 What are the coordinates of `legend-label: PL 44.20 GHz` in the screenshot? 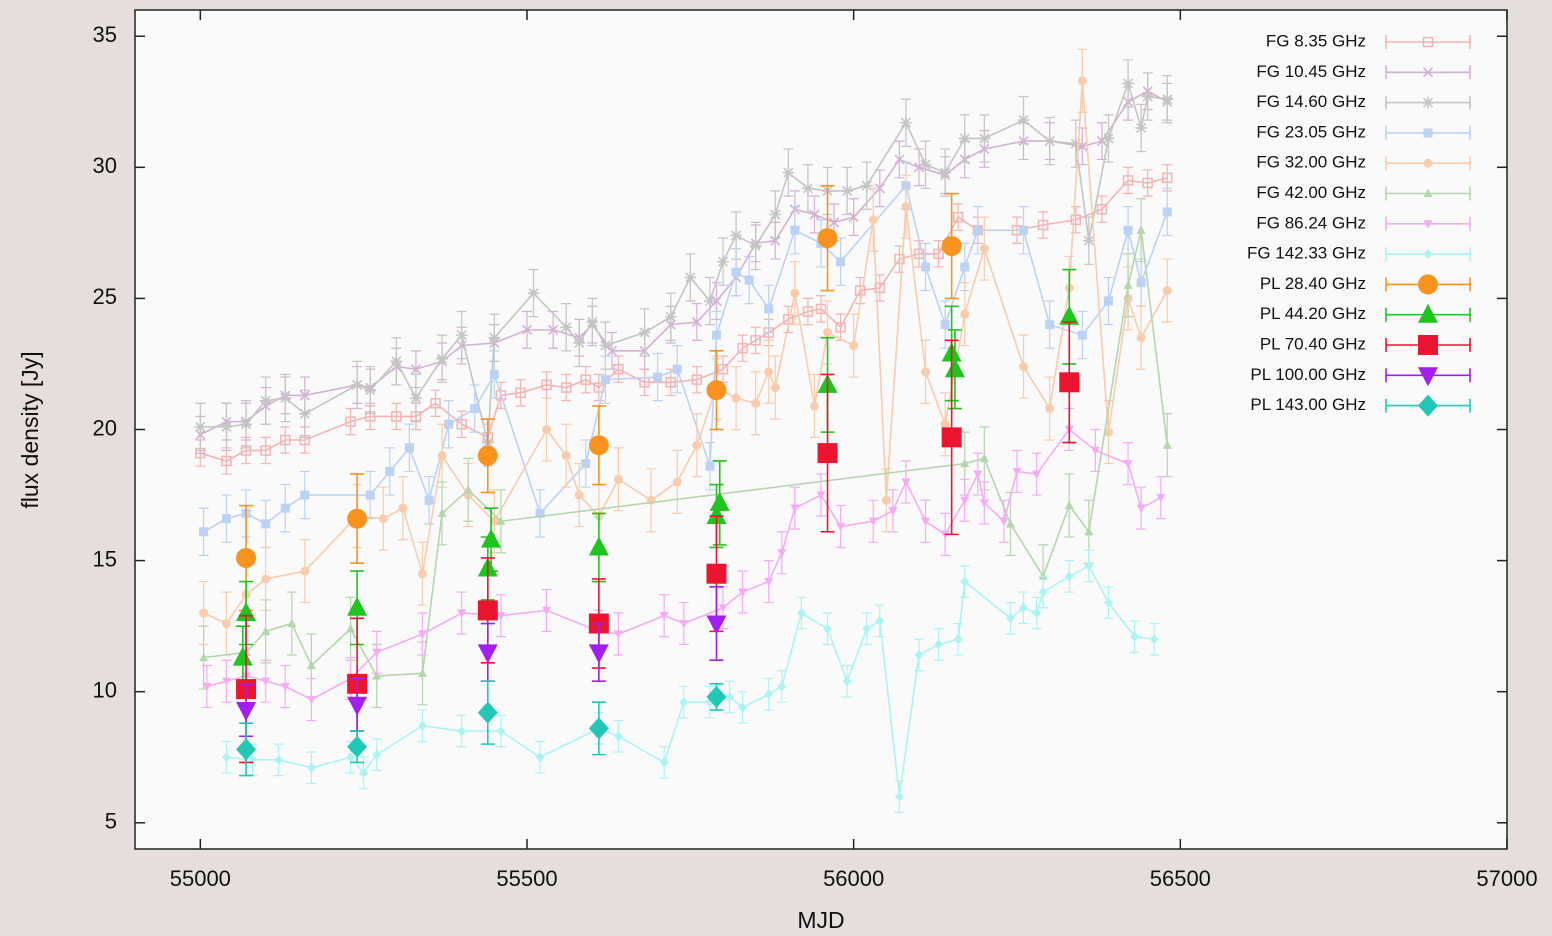 It's located at (1313, 313).